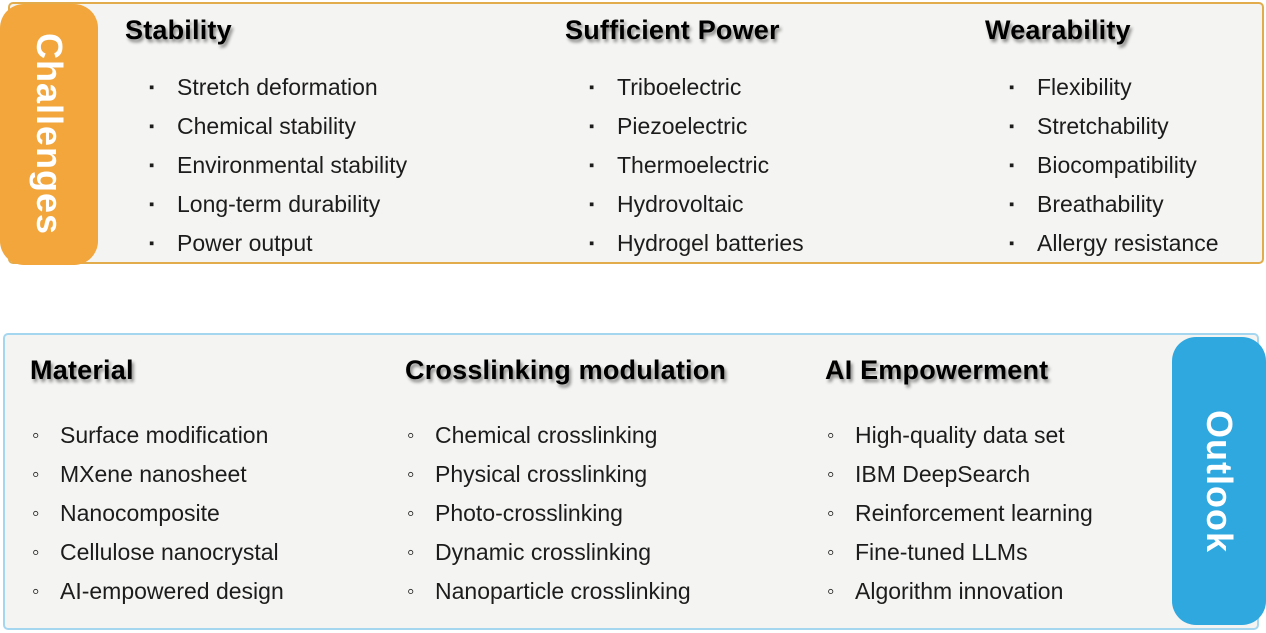 This screenshot has height=633, width=1266. I want to click on list-item-label: Photo-crosslinking, so click(529, 513).